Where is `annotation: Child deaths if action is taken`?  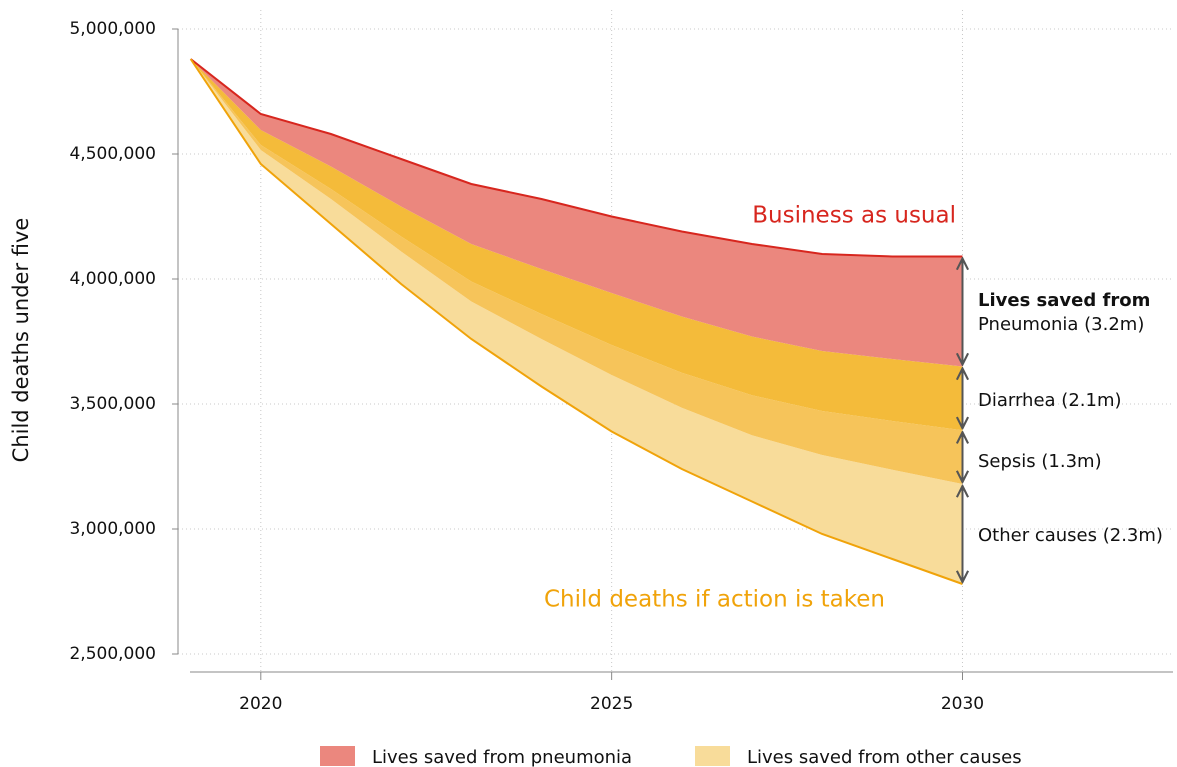 annotation: Child deaths if action is taken is located at coordinates (714, 600).